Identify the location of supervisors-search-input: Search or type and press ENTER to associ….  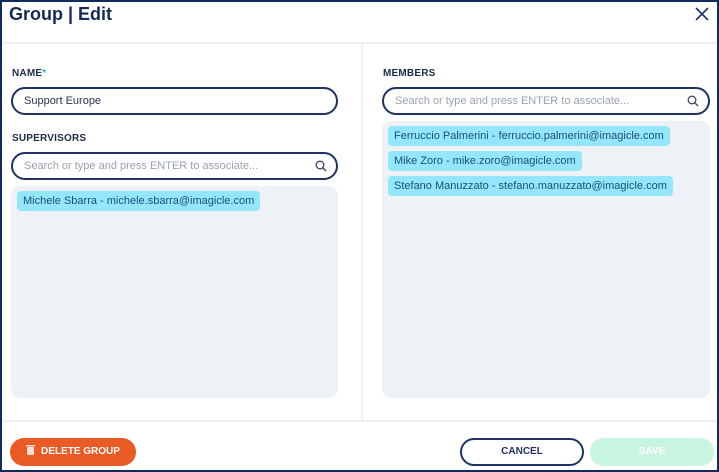
(174, 166).